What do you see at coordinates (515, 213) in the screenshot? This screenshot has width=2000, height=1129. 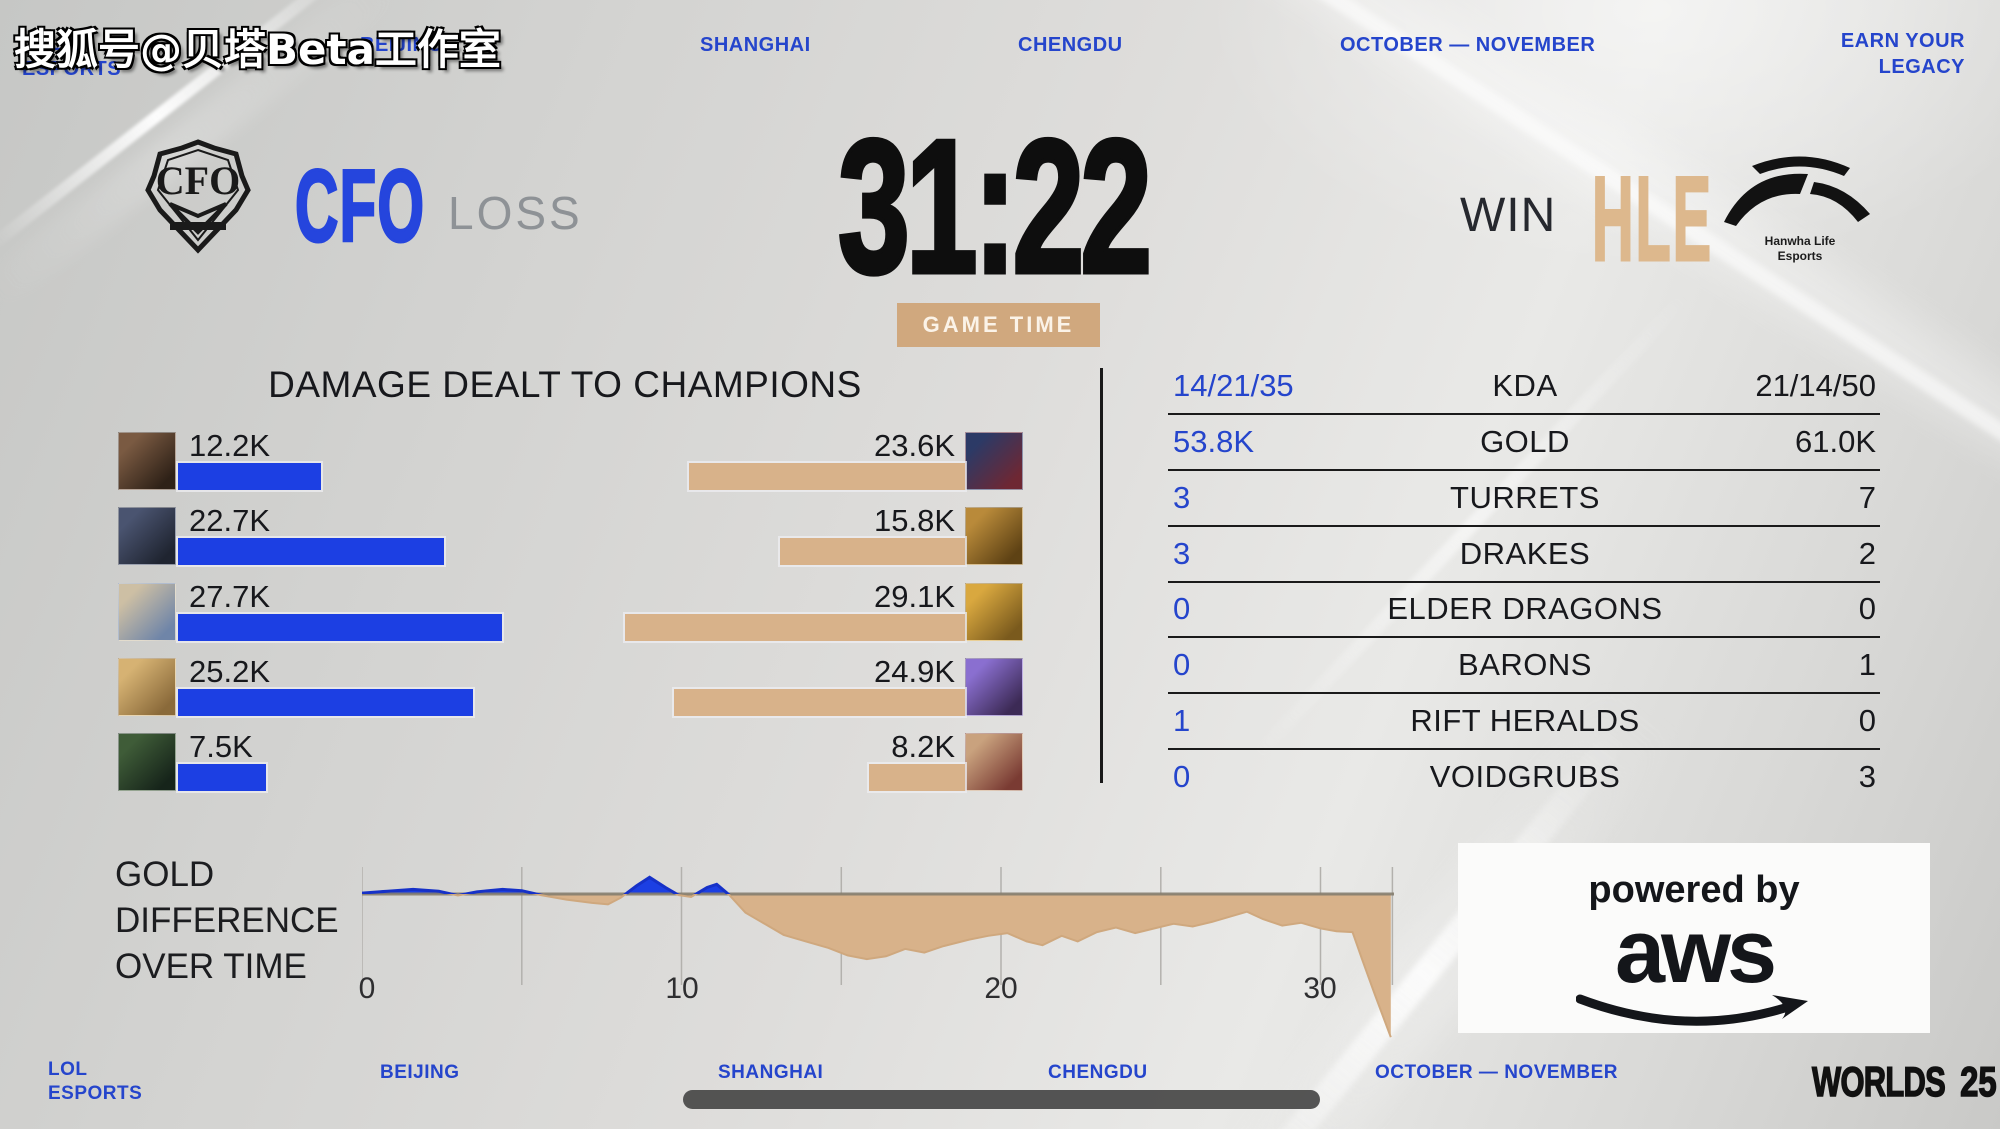 I see `team-left-result: LOSS` at bounding box center [515, 213].